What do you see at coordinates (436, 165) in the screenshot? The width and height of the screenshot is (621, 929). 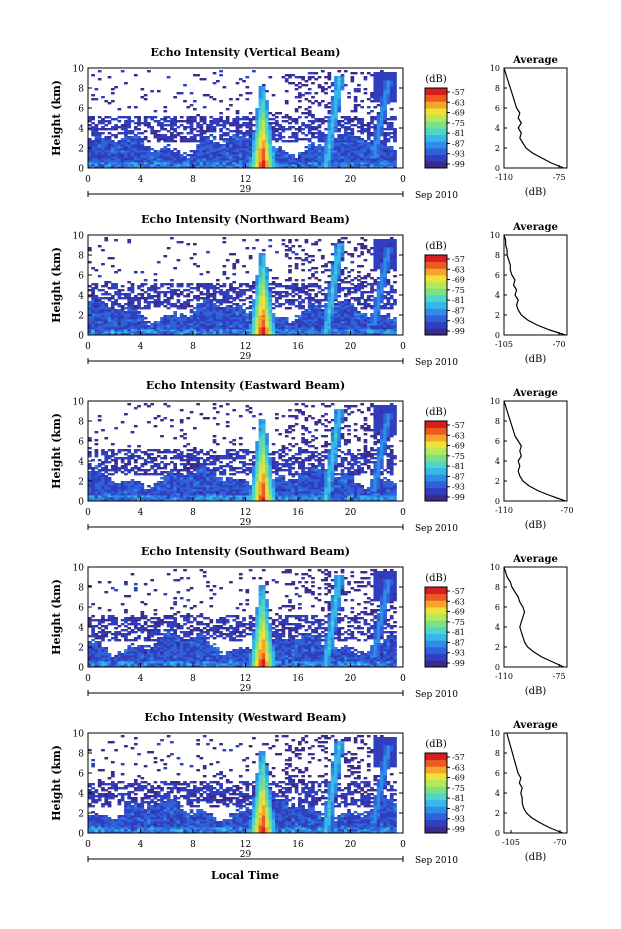 I see `colorbar-swatch` at bounding box center [436, 165].